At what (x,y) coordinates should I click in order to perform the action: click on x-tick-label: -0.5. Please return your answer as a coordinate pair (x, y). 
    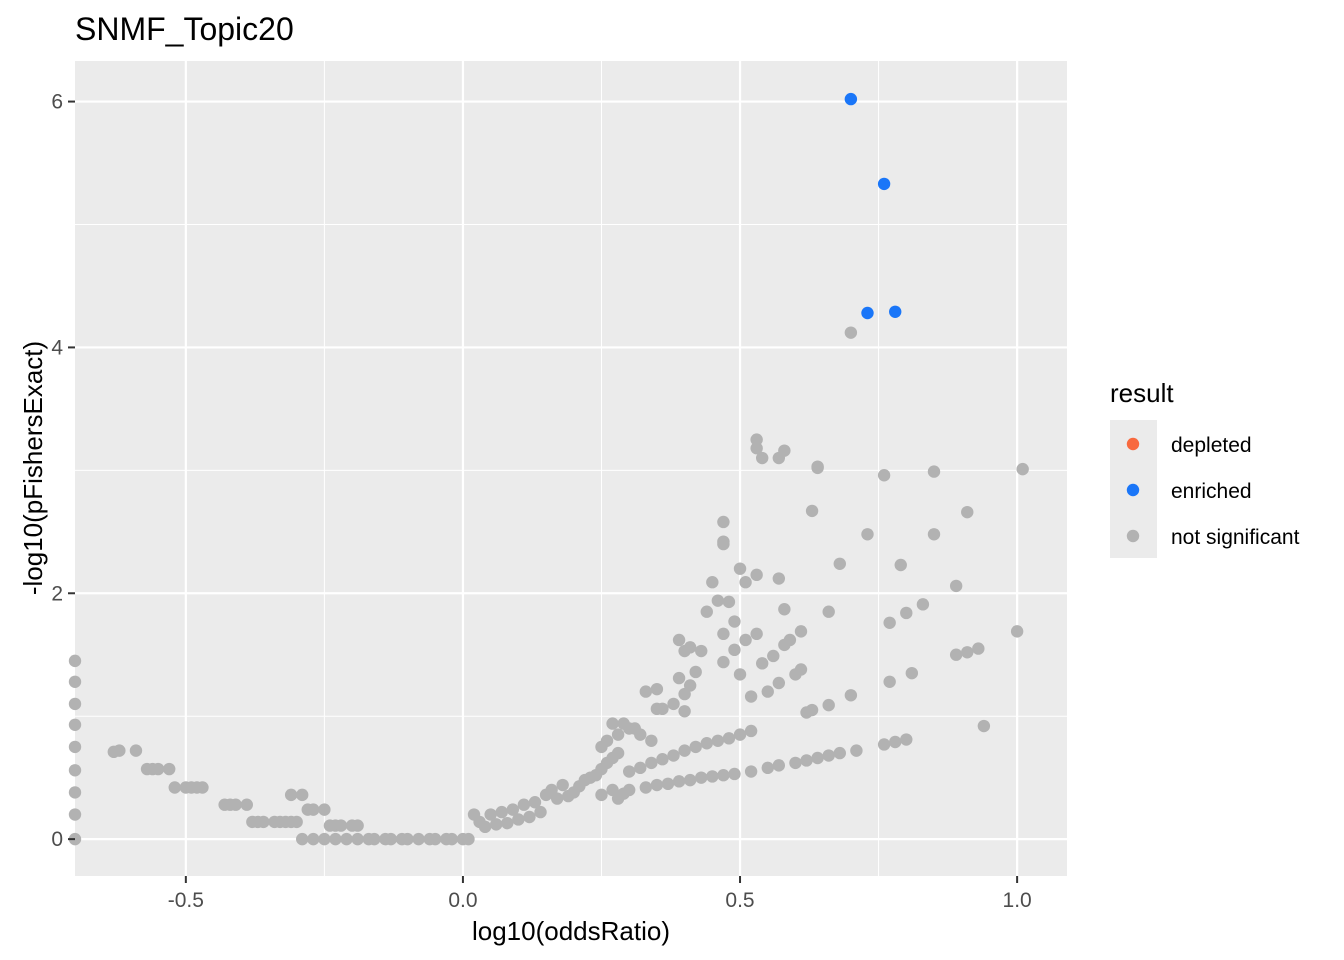
    Looking at the image, I should click on (186, 900).